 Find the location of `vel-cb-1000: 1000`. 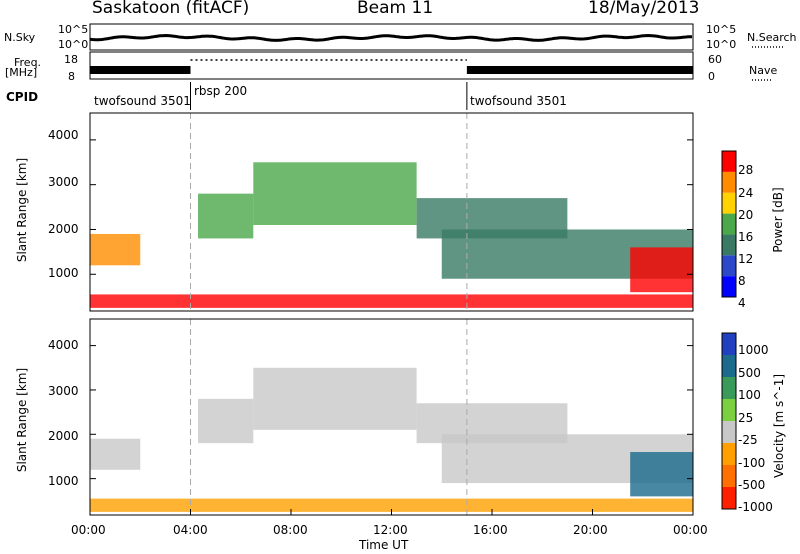

vel-cb-1000: 1000 is located at coordinates (753, 350).